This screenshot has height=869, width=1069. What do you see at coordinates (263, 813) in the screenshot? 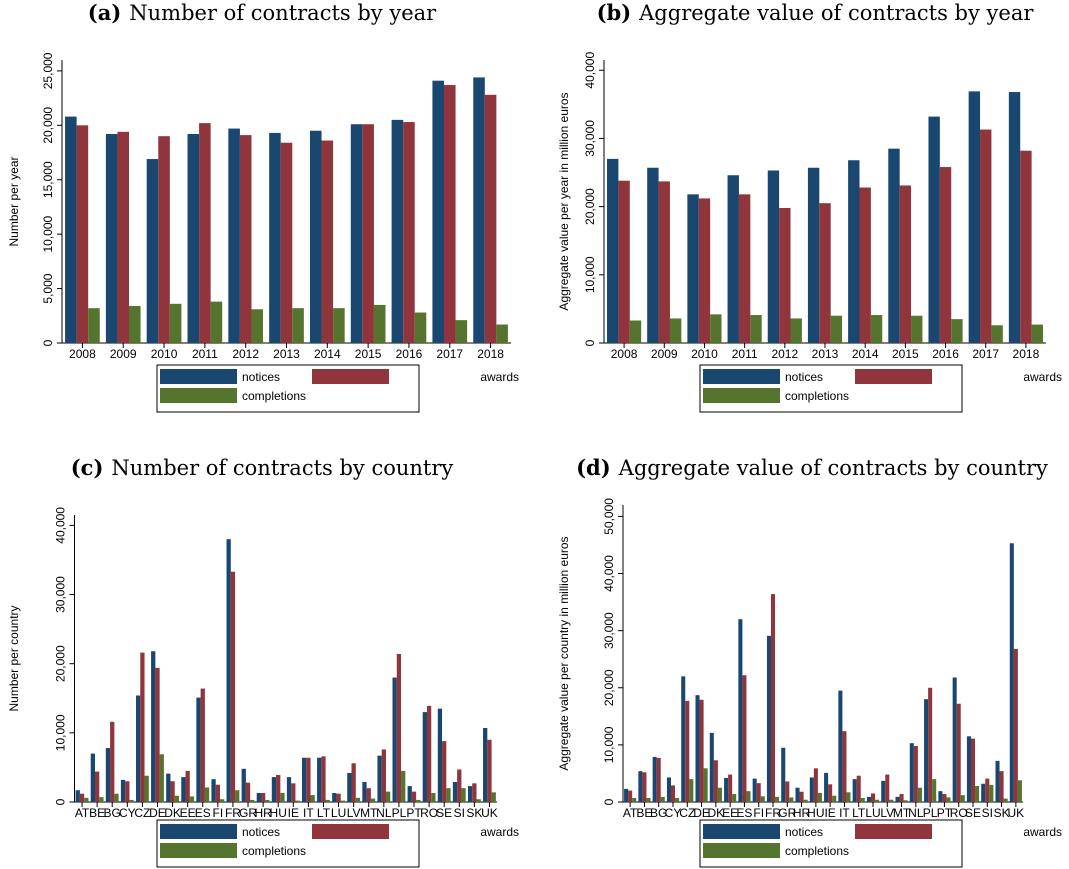
I see `x-tick-label: HR` at bounding box center [263, 813].